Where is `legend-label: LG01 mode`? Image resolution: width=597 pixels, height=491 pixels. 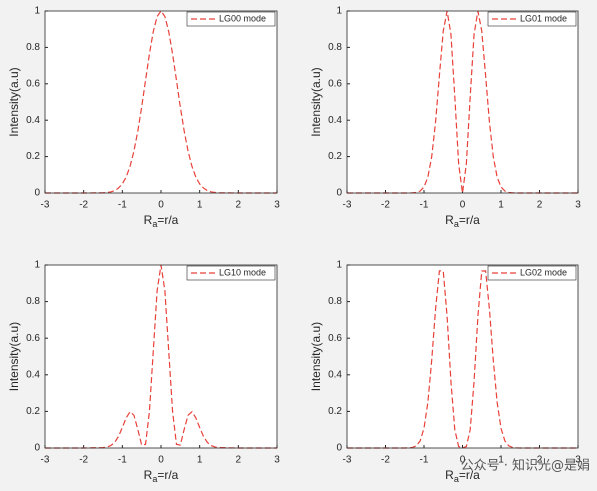 legend-label: LG01 mode is located at coordinates (543, 18).